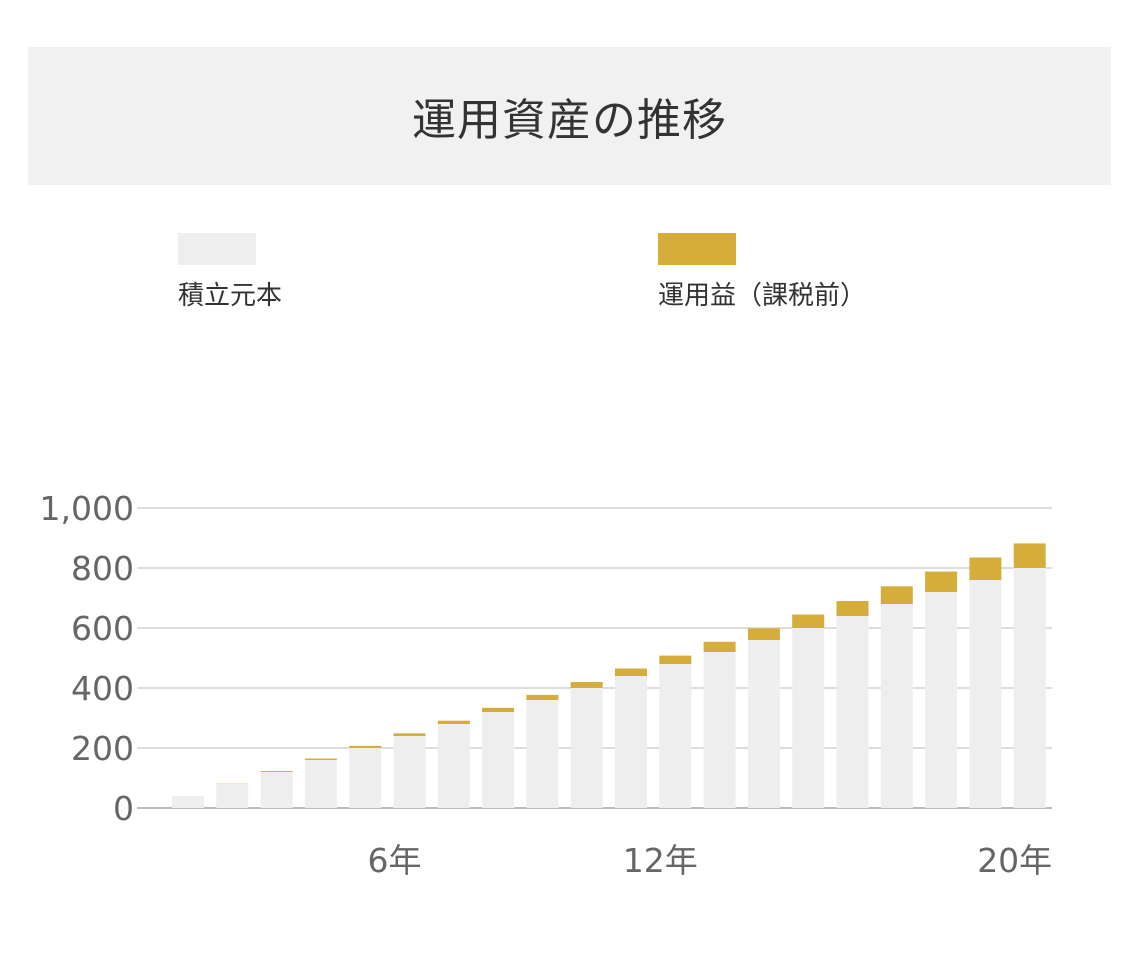 This screenshot has height=961, width=1125. Describe the element at coordinates (1014, 860) in the screenshot. I see `x-tick-label: 20年` at that location.